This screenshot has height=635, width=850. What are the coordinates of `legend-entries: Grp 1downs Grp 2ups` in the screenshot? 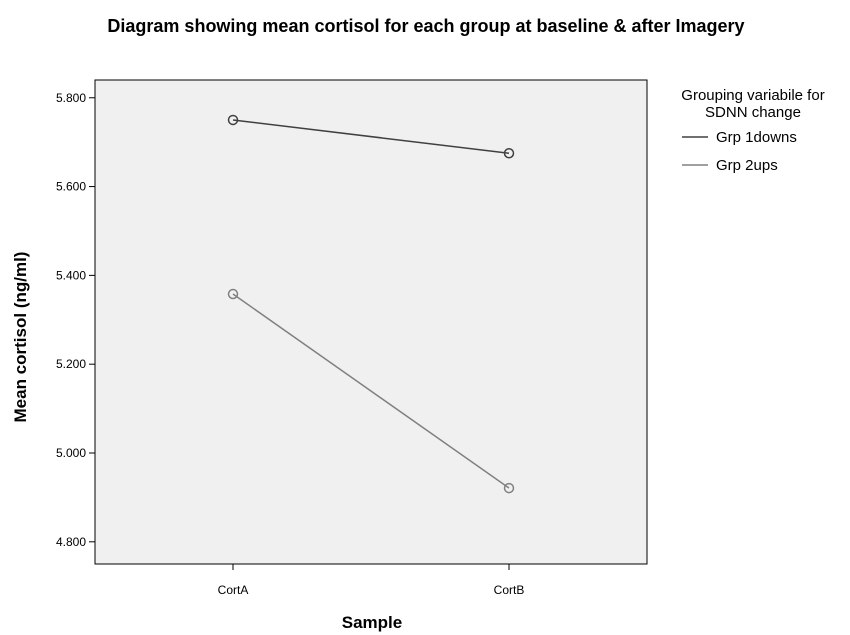 It's located at (739, 151).